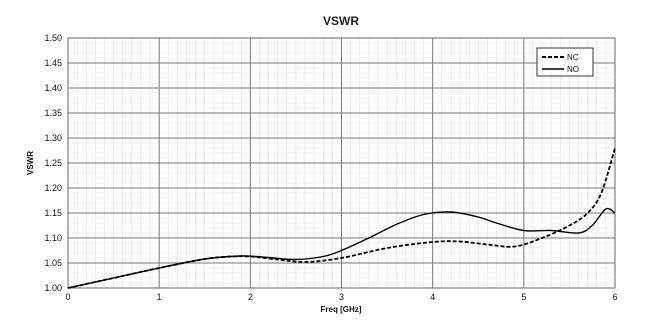  Describe the element at coordinates (573, 69) in the screenshot. I see `legend-label-no: NO` at that location.